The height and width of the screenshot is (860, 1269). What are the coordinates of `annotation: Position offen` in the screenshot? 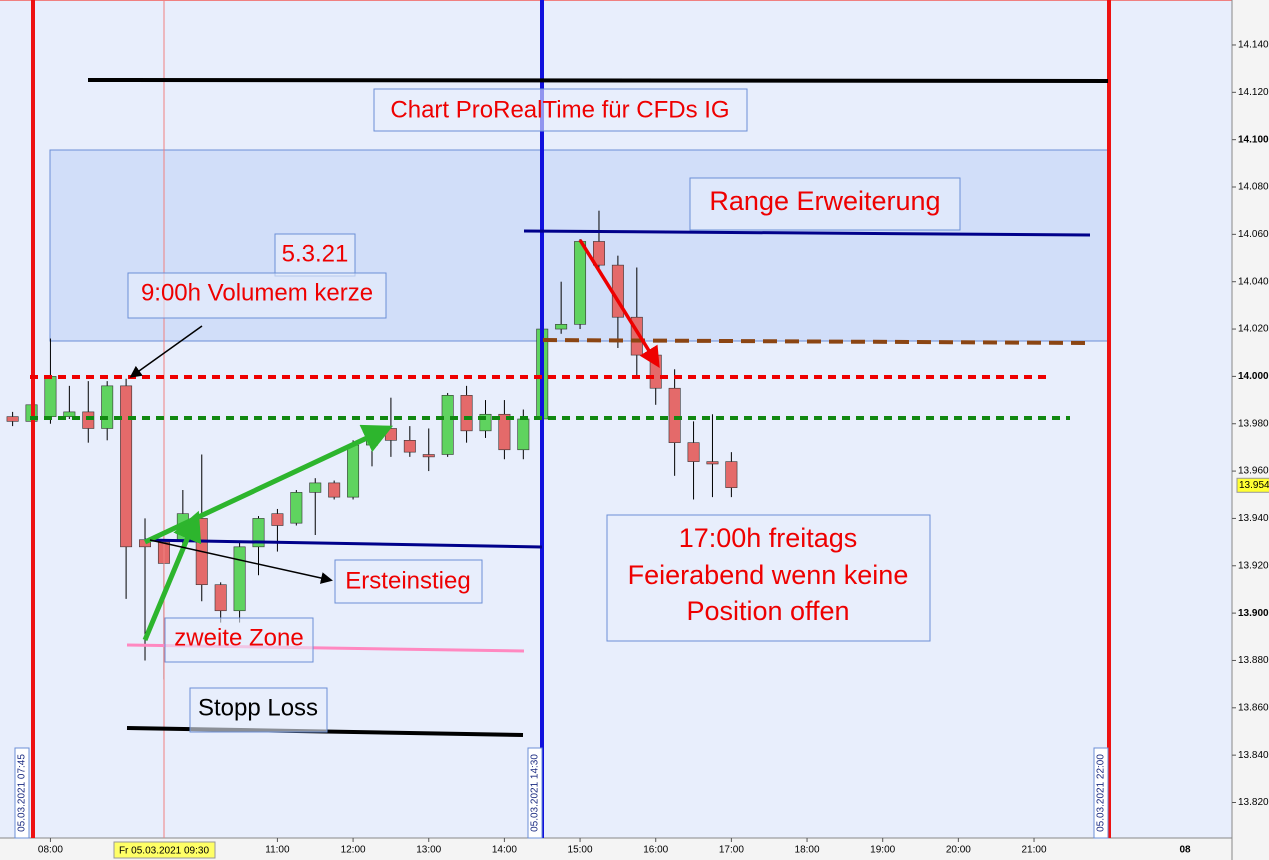 It's located at (767, 611).